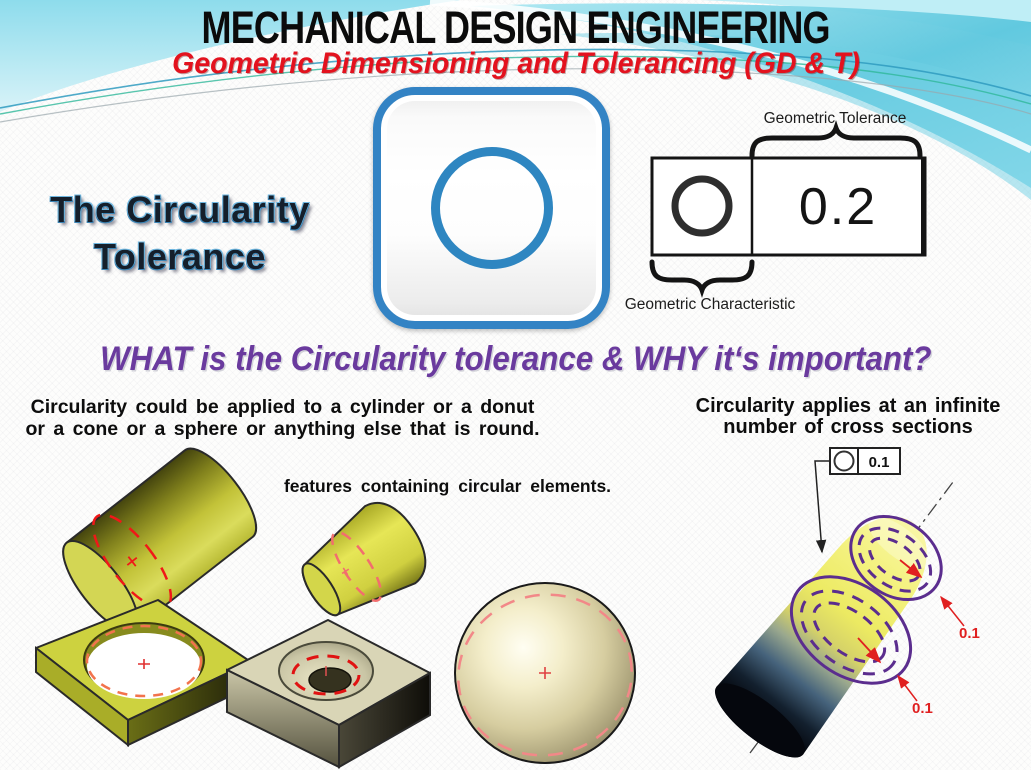 This screenshot has width=1031, height=770. I want to click on page-title: MECHANICAL DESIGN ENGINEERING, so click(515, 27).